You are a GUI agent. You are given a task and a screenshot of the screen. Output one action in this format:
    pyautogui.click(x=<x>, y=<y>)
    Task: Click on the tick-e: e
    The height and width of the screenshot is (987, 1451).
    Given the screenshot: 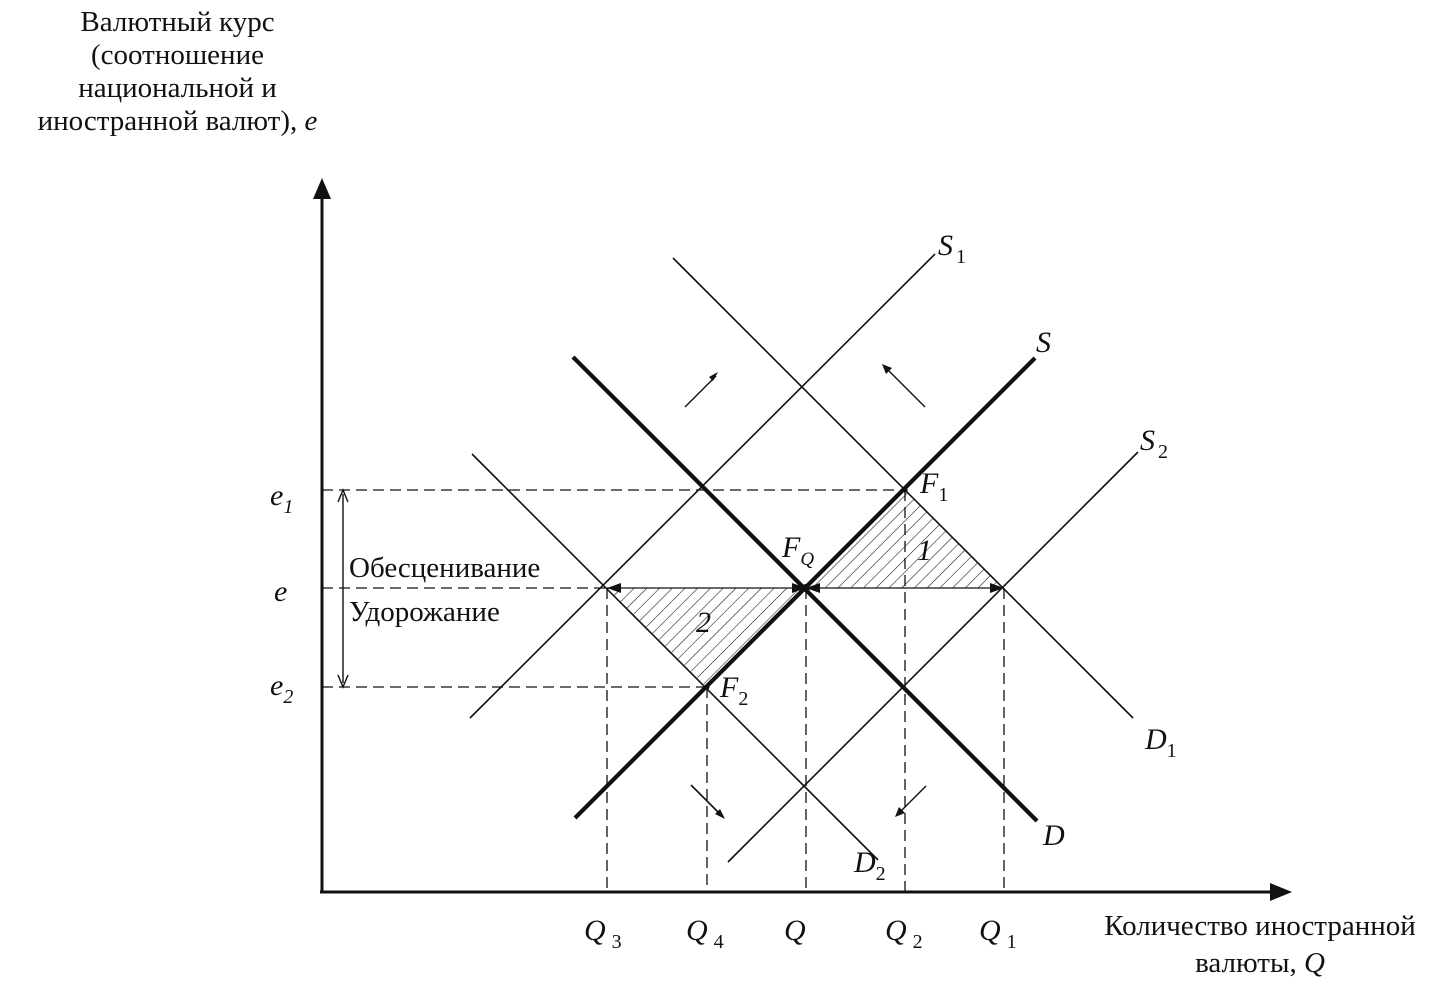 What is the action you would take?
    pyautogui.click(x=280, y=591)
    